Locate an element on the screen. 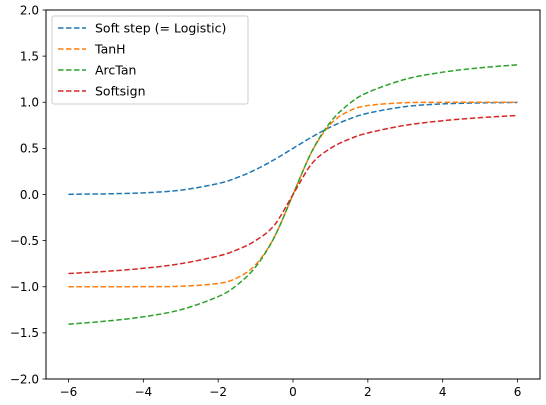 The image size is (546, 405). y-tick-label: 0.5 is located at coordinates (29, 149).